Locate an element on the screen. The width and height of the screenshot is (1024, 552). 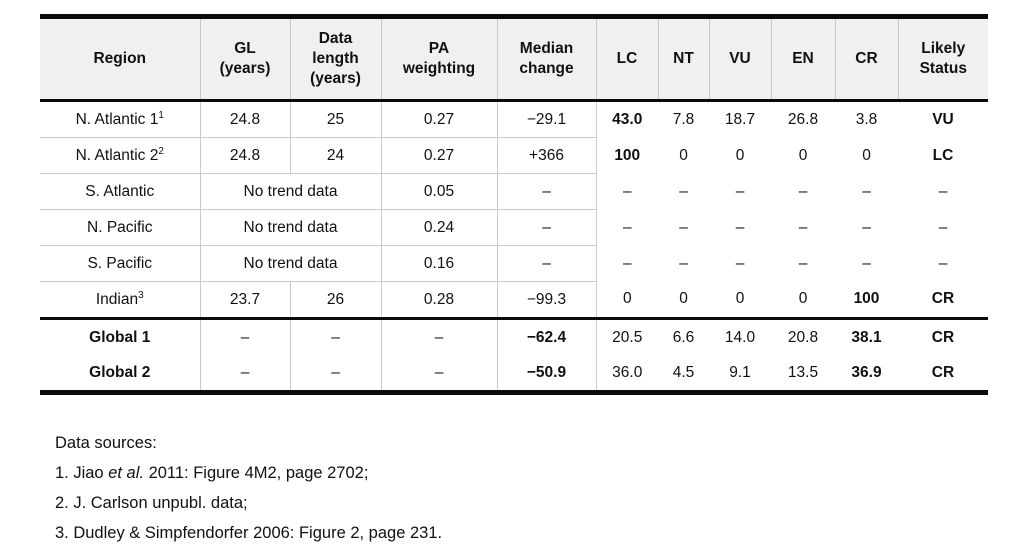
cell-pa-weighting: 0.16 is located at coordinates (439, 263).